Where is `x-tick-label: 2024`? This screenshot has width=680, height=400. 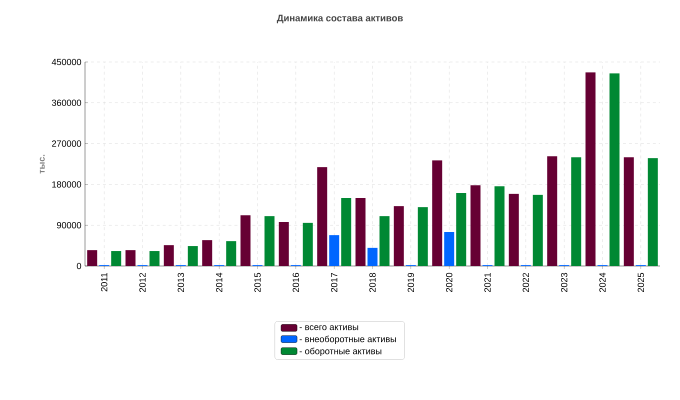 x-tick-label: 2024 is located at coordinates (602, 282).